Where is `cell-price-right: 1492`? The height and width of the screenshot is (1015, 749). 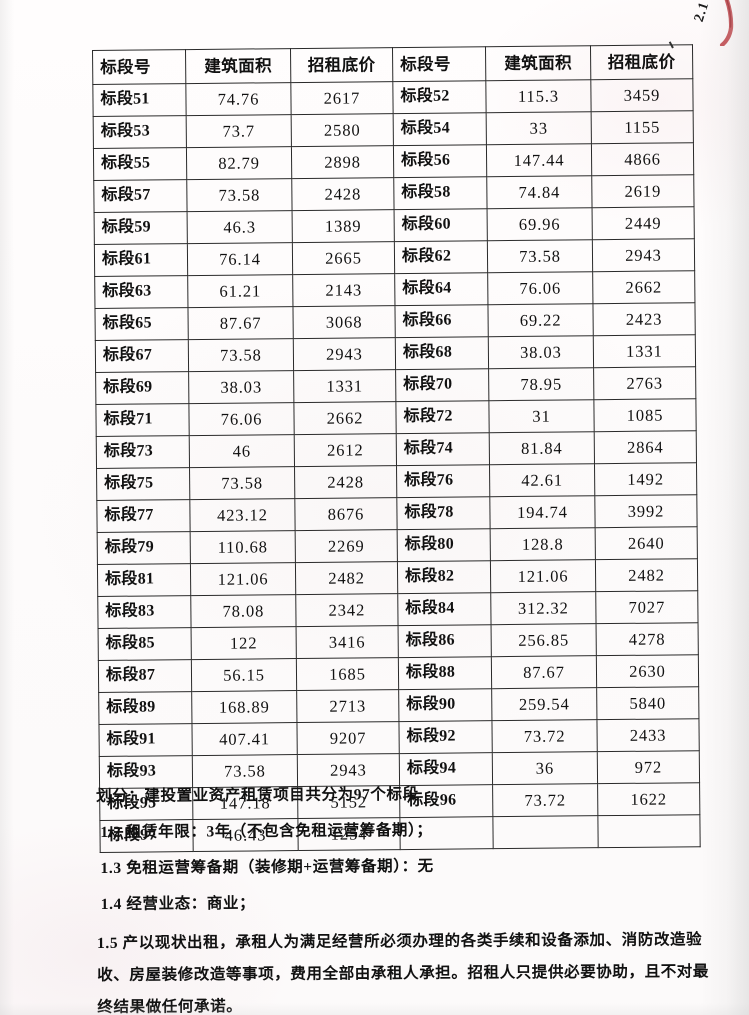
cell-price-right: 1492 is located at coordinates (645, 479).